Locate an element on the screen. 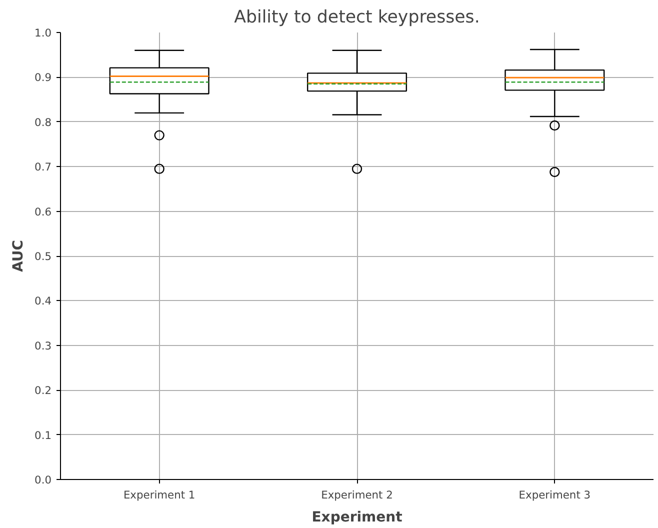 The height and width of the screenshot is (528, 658). y-tick-label: 0.3 is located at coordinates (43, 345).